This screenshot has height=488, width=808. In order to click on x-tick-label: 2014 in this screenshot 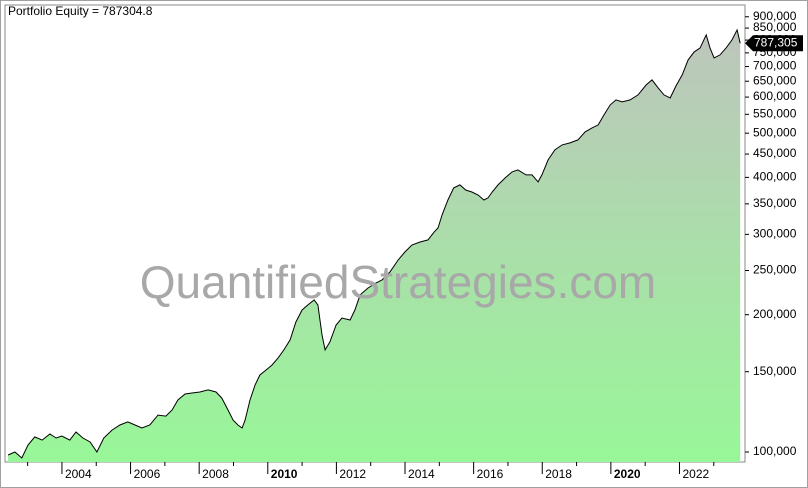, I will do `click(421, 474)`.